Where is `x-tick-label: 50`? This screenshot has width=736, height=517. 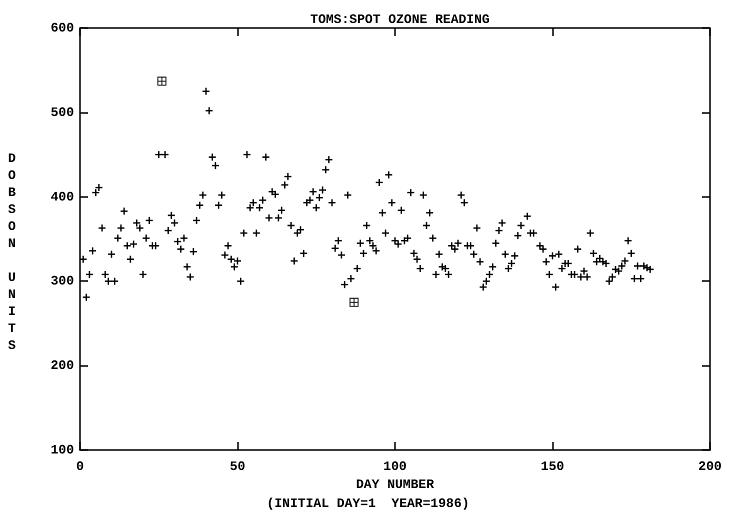
x-tick-label: 50 is located at coordinates (238, 466).